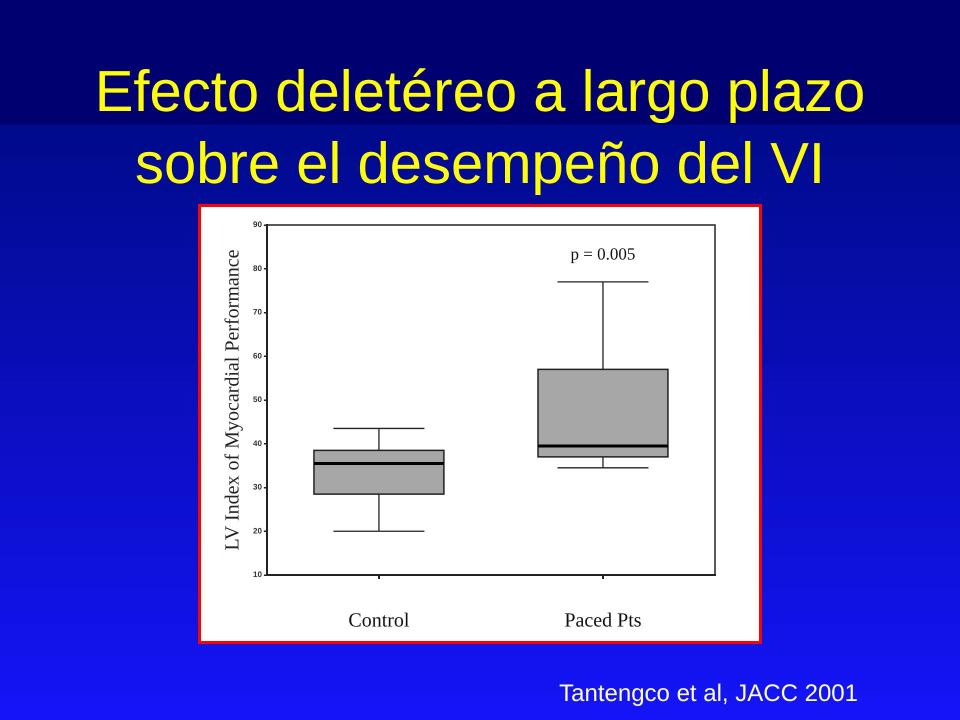 Image resolution: width=960 pixels, height=720 pixels. I want to click on y-tick-label: 10, so click(257, 575).